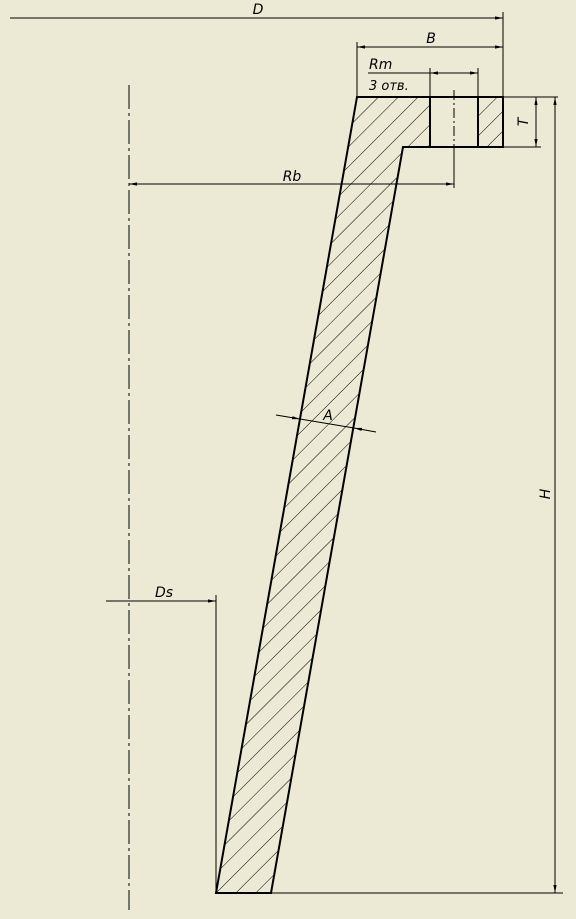  Describe the element at coordinates (524, 121) in the screenshot. I see `dimension-label-t: T` at that location.